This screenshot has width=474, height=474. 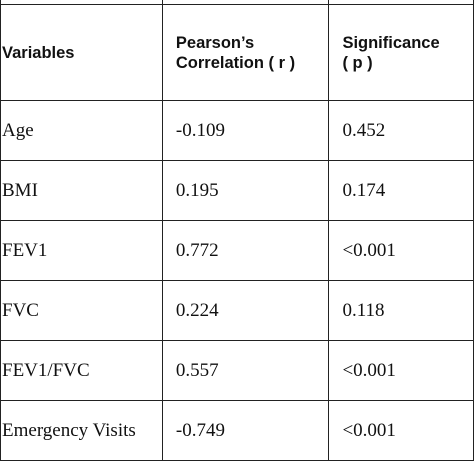 I want to click on cell-variable: FEV1, so click(x=81, y=250).